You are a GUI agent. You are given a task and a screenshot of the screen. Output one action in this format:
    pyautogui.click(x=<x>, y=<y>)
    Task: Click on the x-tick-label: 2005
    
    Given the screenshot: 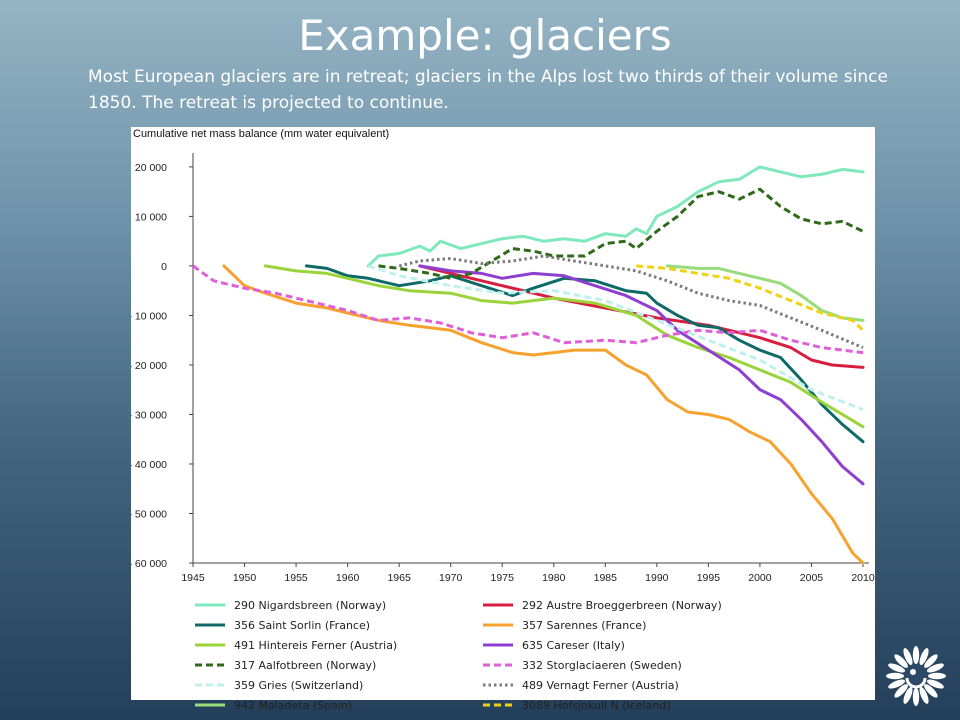 What is the action you would take?
    pyautogui.click(x=812, y=578)
    